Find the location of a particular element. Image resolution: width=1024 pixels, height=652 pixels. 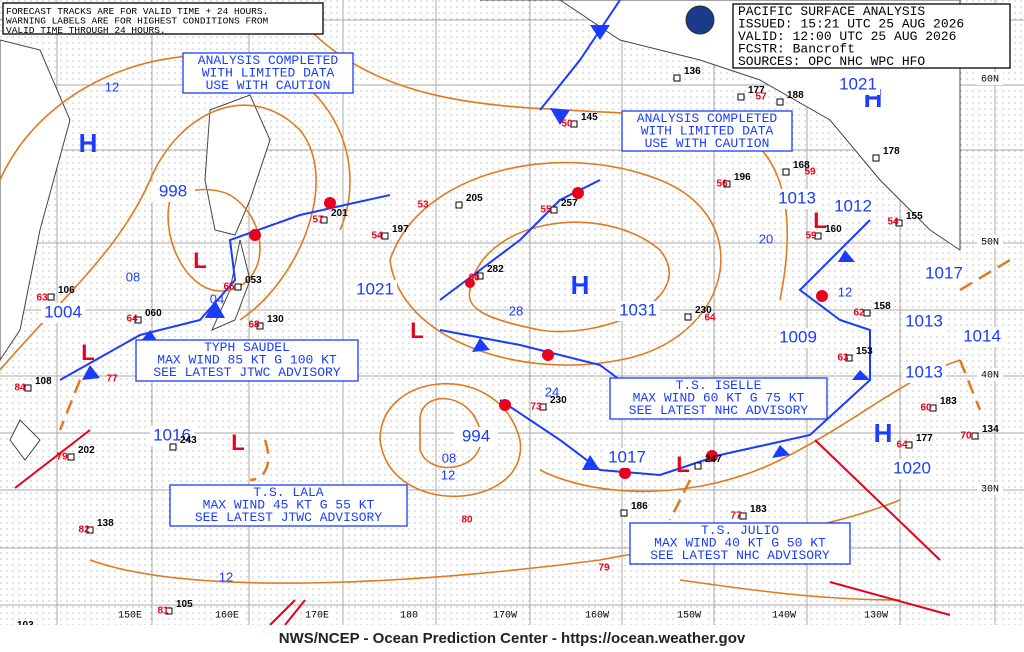

noaa-logo is located at coordinates (700, 20).